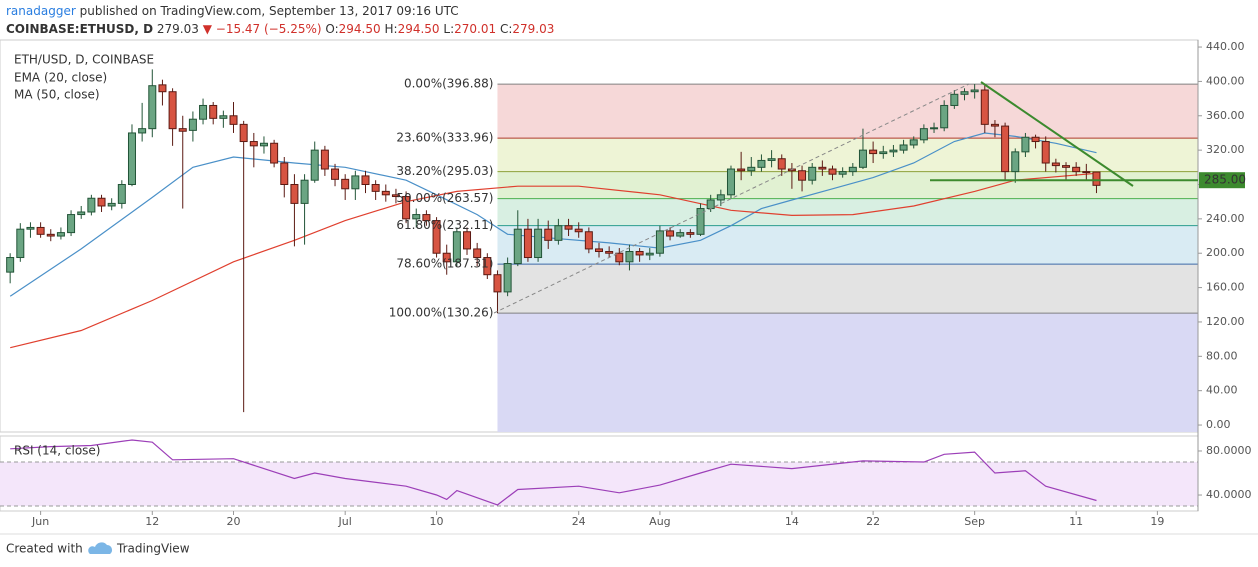  Describe the element at coordinates (269, 29) in the screenshot. I see `change: −15.47 (−5.25%)` at that location.